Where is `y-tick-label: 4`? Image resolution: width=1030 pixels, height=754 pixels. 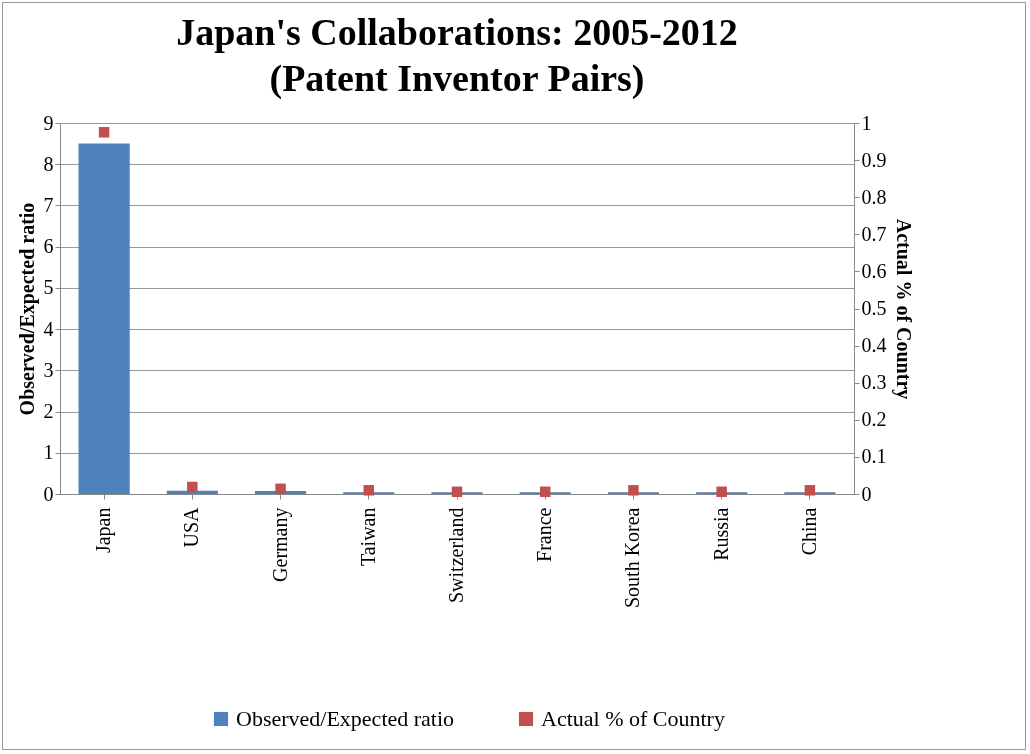
y-tick-label: 4 is located at coordinates (48, 328).